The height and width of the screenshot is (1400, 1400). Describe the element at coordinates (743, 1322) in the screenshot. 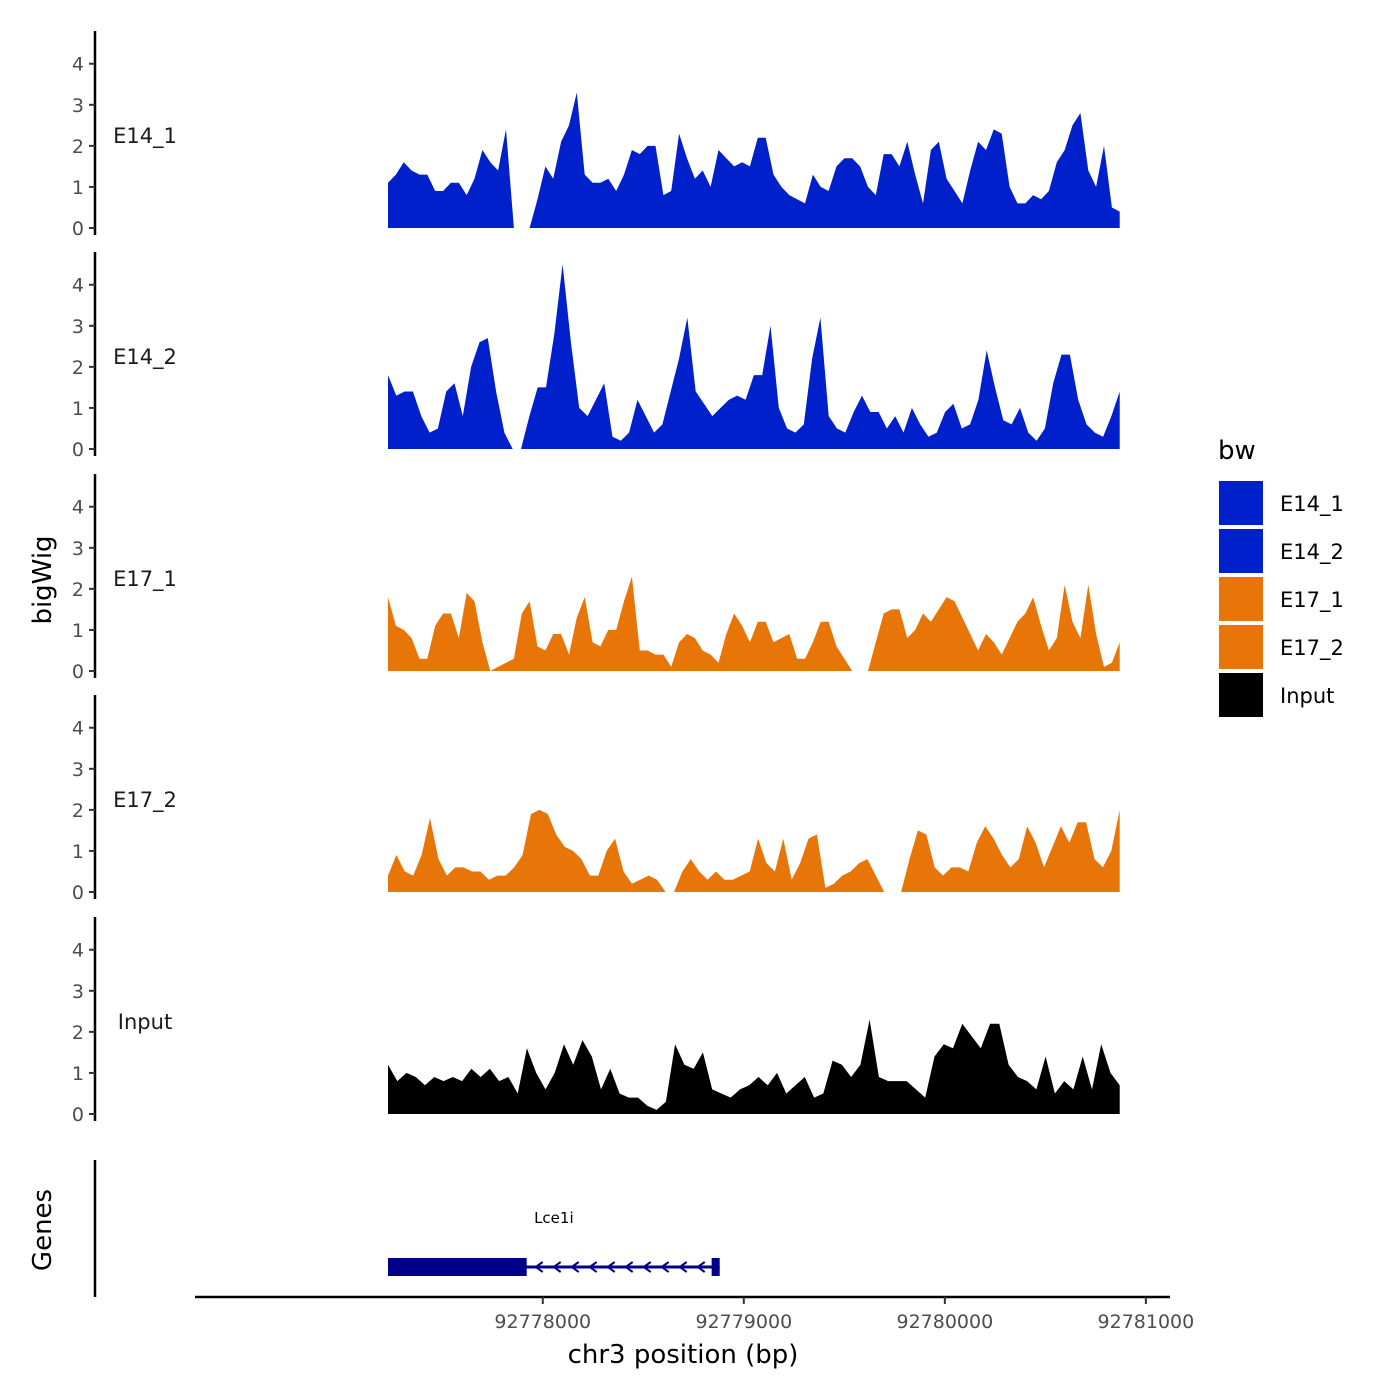

I see `x-tick-label: 92779000` at that location.